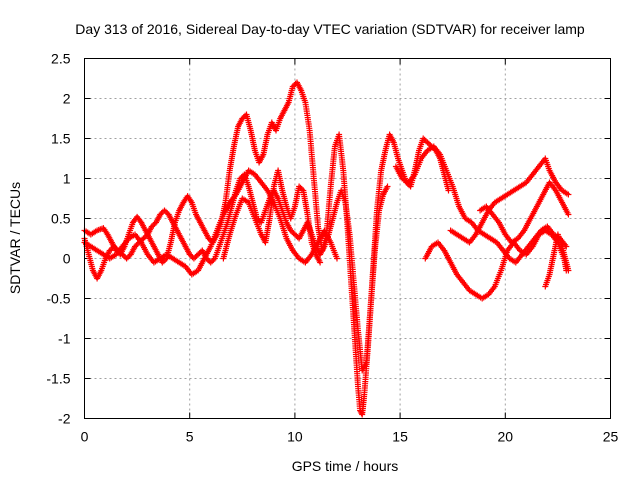 The image size is (640, 480). What do you see at coordinates (61, 59) in the screenshot?
I see `y-tick-label: 2.5` at bounding box center [61, 59].